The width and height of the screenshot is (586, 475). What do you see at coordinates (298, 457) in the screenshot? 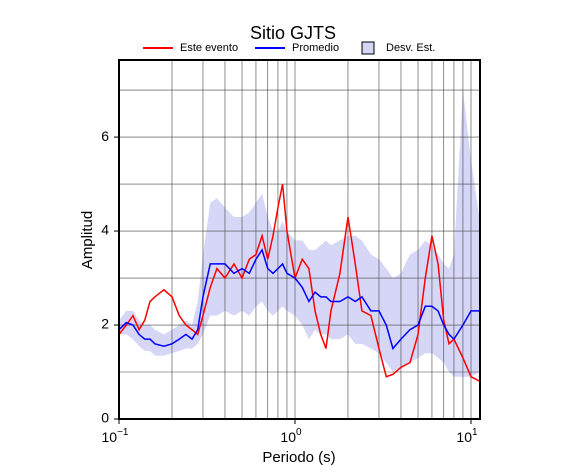
I see `x-axis-label: Periodo (s)` at bounding box center [298, 457].